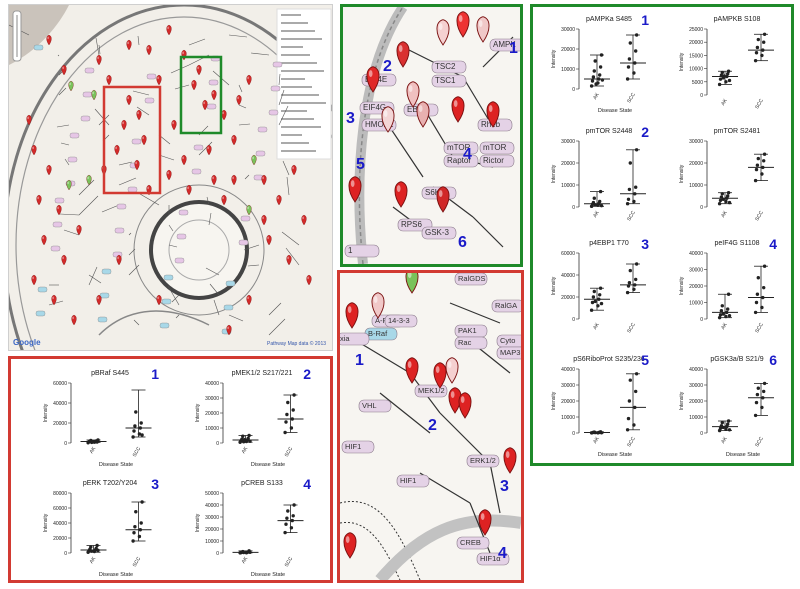  I want to click on node-label: Raptor, so click(459, 160).